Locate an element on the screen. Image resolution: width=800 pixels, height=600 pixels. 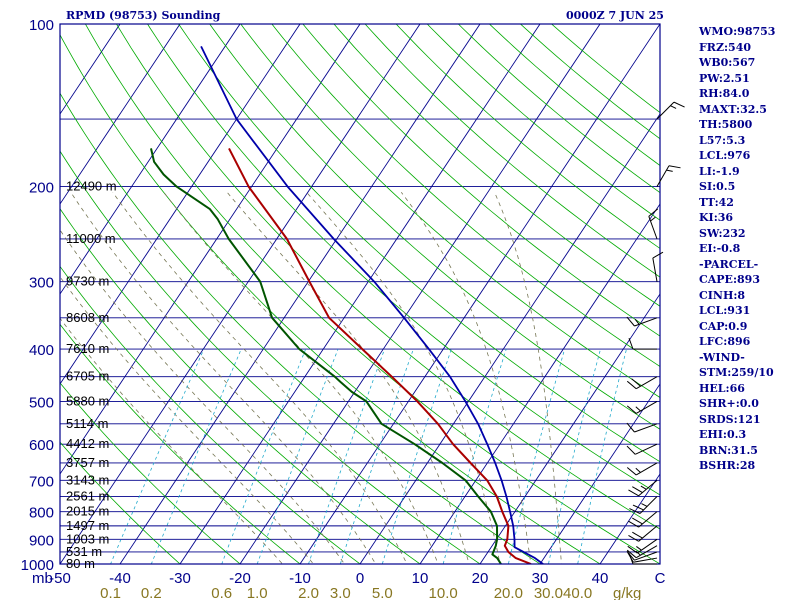
pressure-tick-label: 400 is located at coordinates (41, 350).